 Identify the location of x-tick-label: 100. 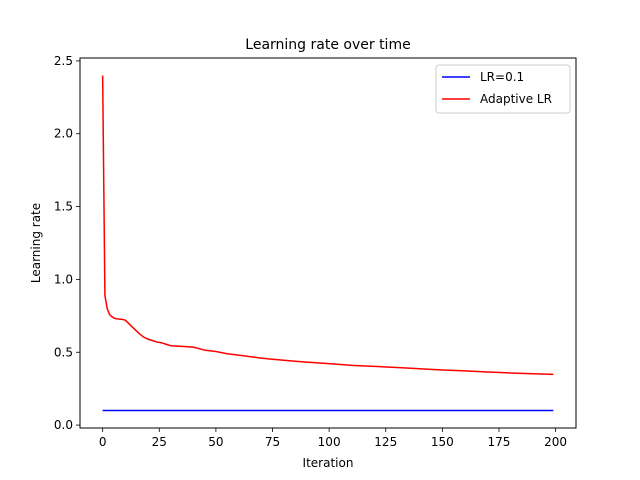
(329, 442).